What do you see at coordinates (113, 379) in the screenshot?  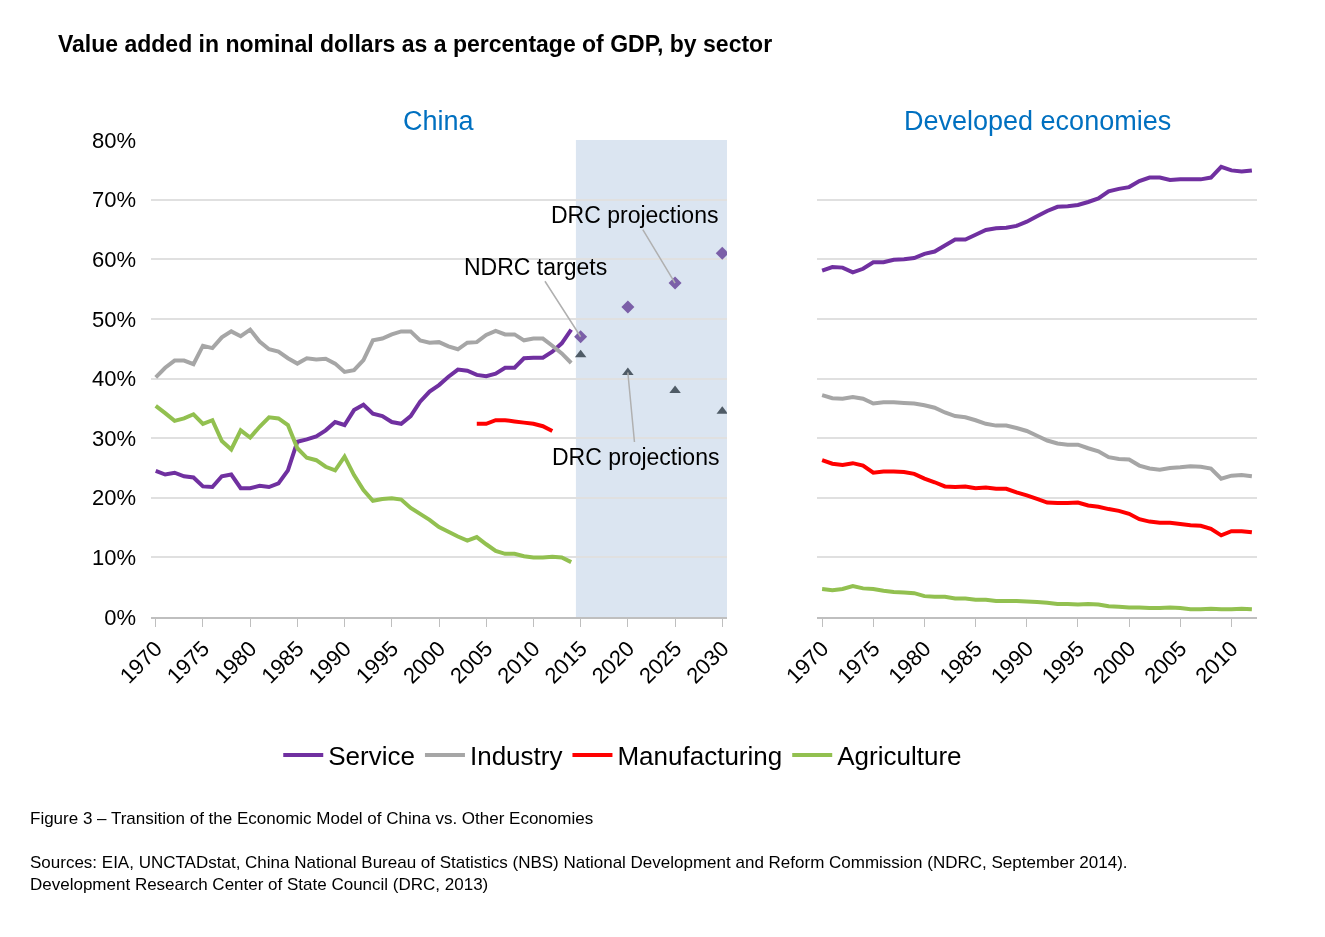 I see `y-tick-label: 40%` at bounding box center [113, 379].